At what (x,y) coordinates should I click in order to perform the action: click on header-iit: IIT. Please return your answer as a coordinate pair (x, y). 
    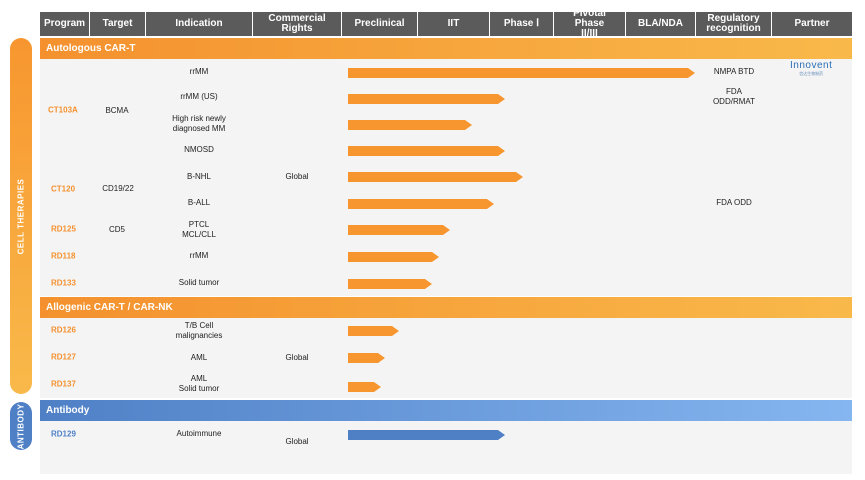
    Looking at the image, I should click on (454, 24).